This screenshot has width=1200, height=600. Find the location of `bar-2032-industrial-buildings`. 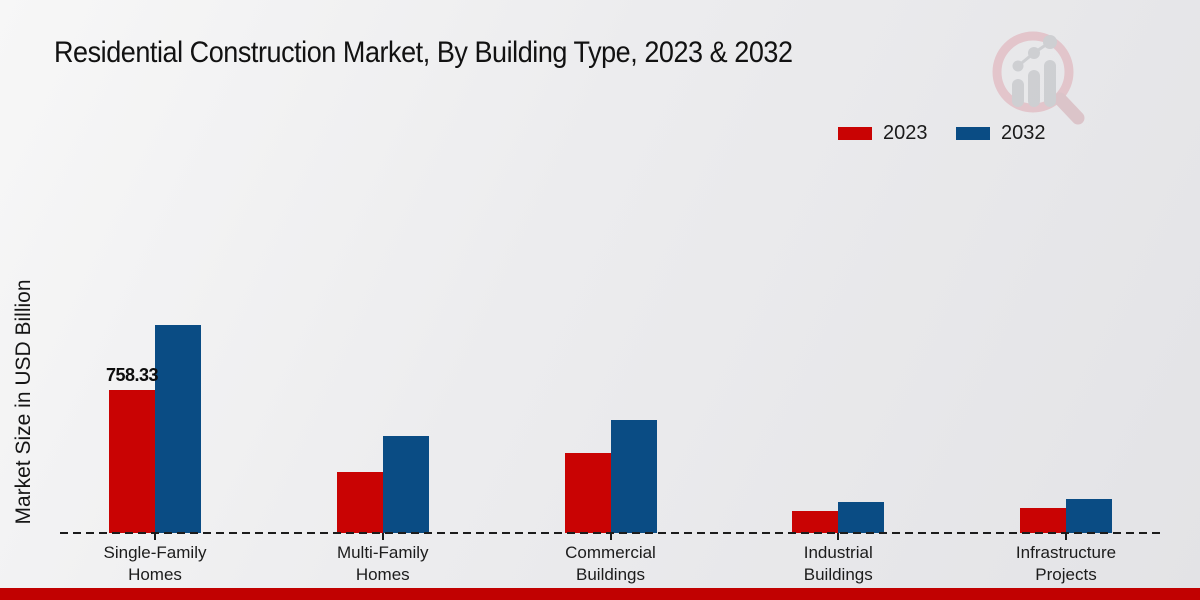

bar-2032-industrial-buildings is located at coordinates (861, 517).